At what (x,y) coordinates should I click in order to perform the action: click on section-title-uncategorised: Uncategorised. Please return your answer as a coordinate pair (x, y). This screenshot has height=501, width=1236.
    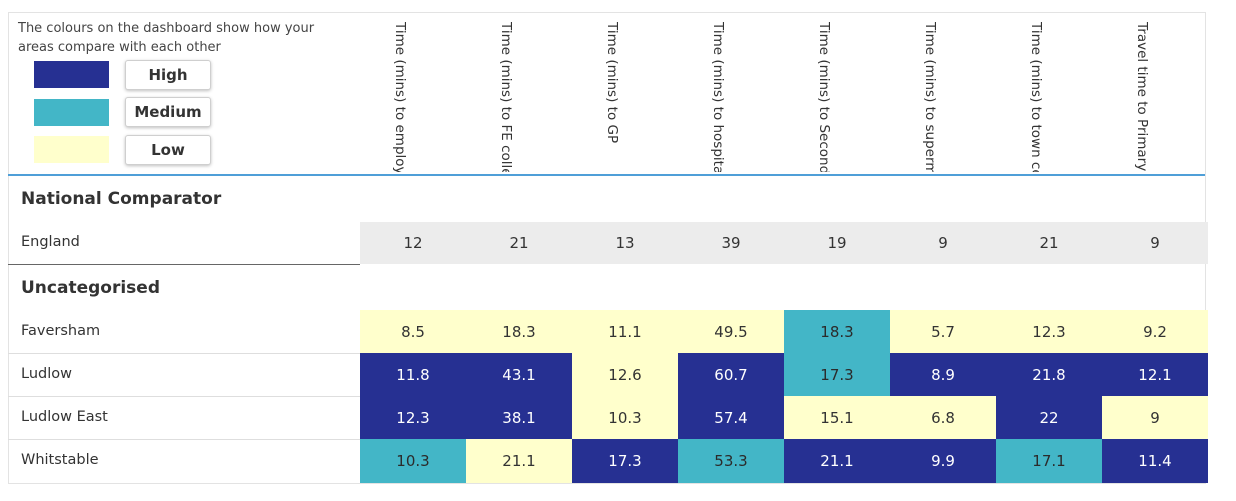
    Looking at the image, I should click on (90, 288).